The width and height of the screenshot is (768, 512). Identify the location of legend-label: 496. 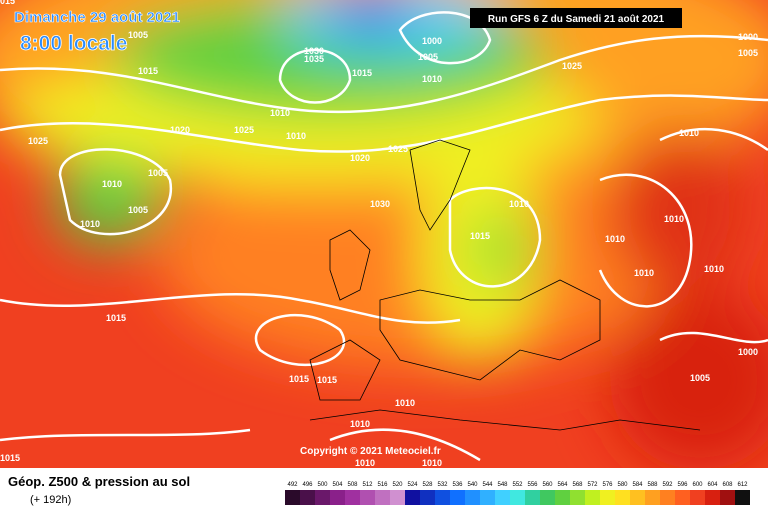
(307, 485).